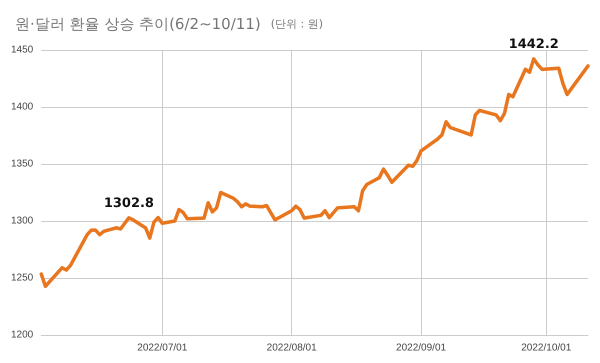 Image resolution: width=600 pixels, height=363 pixels. What do you see at coordinates (421, 348) in the screenshot?
I see `x-tick-label: 2022/09/01` at bounding box center [421, 348].